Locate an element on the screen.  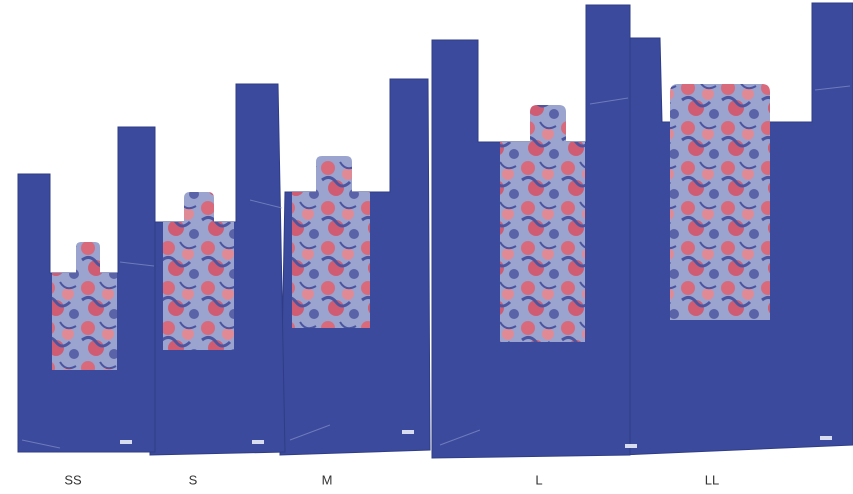
size-label: LL is located at coordinates (712, 479).